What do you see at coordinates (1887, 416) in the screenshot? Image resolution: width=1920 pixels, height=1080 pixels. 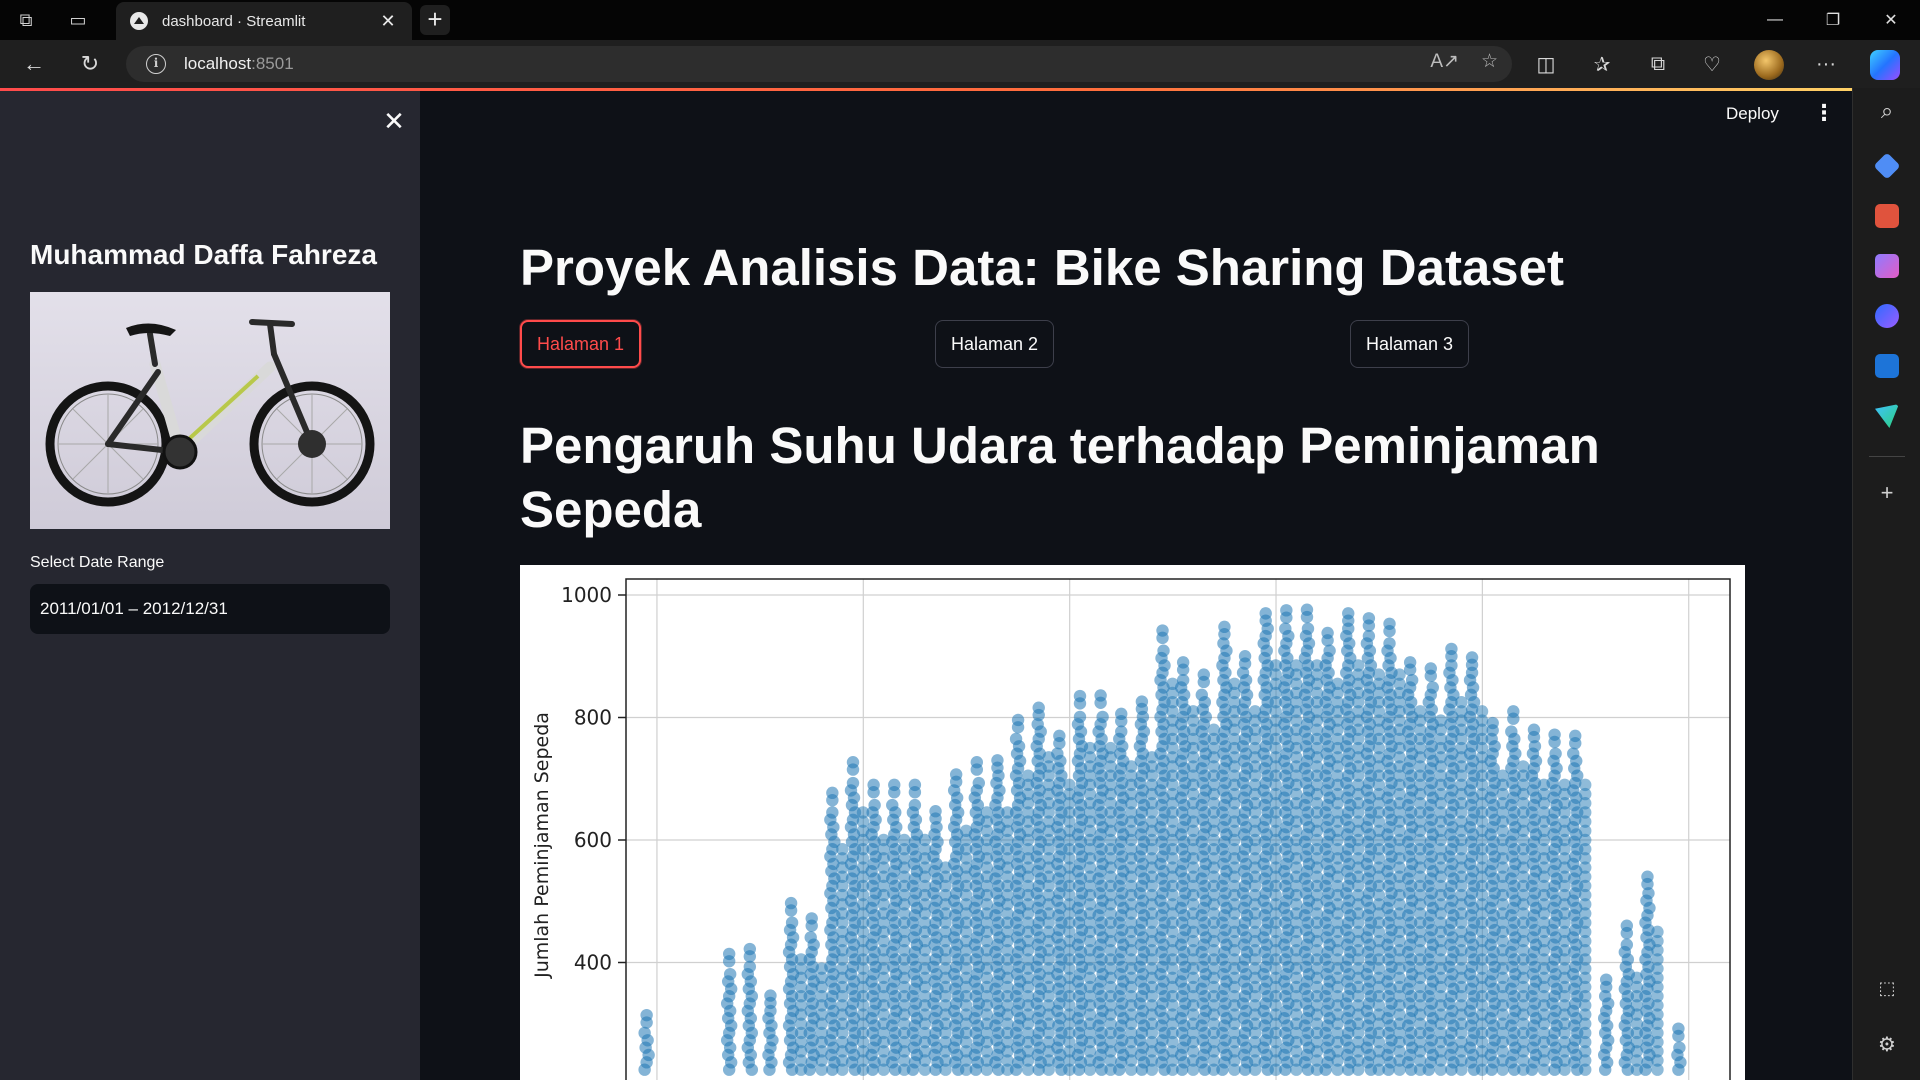 I see `send-icon` at bounding box center [1887, 416].